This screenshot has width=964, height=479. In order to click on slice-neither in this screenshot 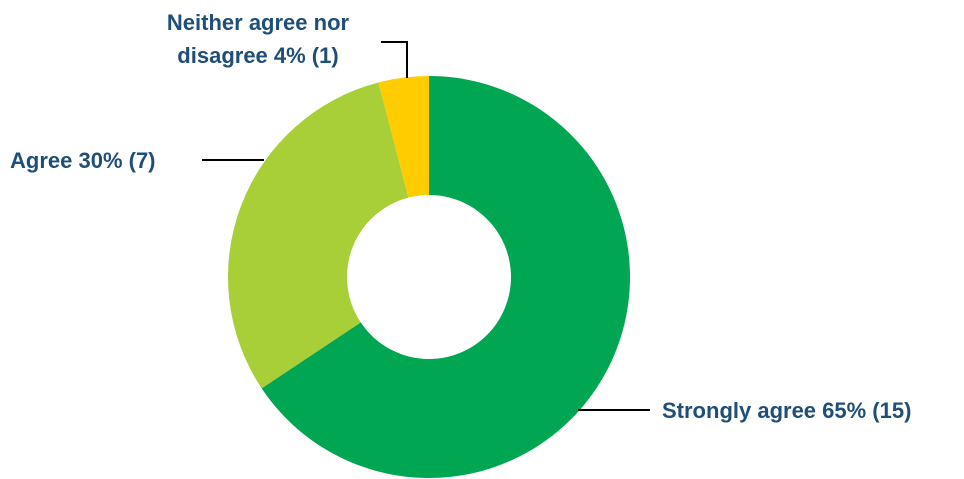, I will do `click(403, 137)`.